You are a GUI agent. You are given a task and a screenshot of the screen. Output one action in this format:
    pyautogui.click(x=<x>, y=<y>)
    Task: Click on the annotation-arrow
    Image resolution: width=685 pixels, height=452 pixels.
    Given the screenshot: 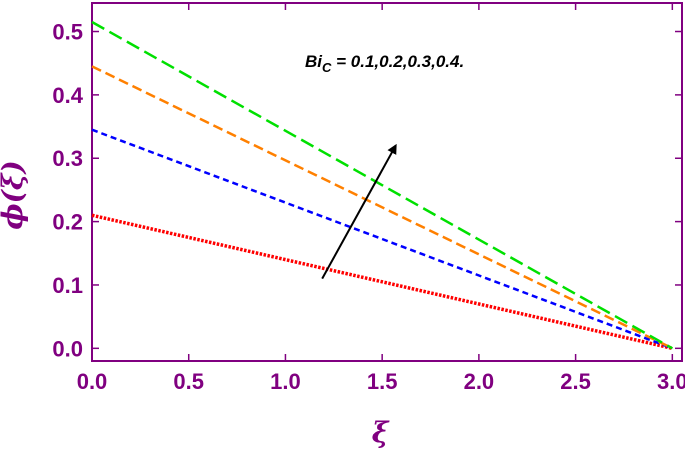 What is the action you would take?
    pyautogui.click(x=359, y=211)
    